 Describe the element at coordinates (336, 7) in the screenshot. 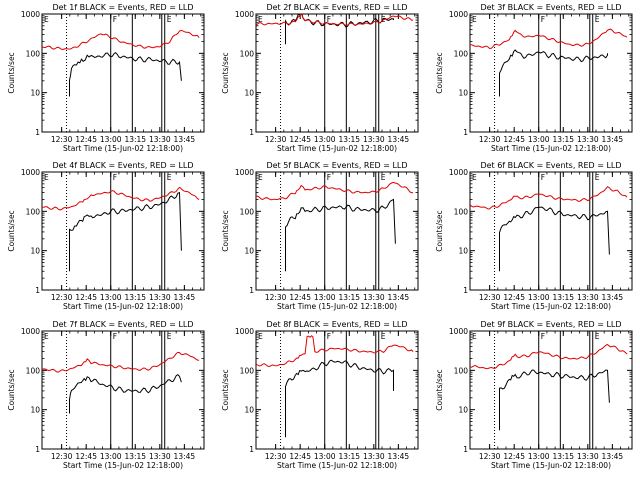

I see `panel-title: Det 2f BLACK = Events, RED = LLD` at that location.